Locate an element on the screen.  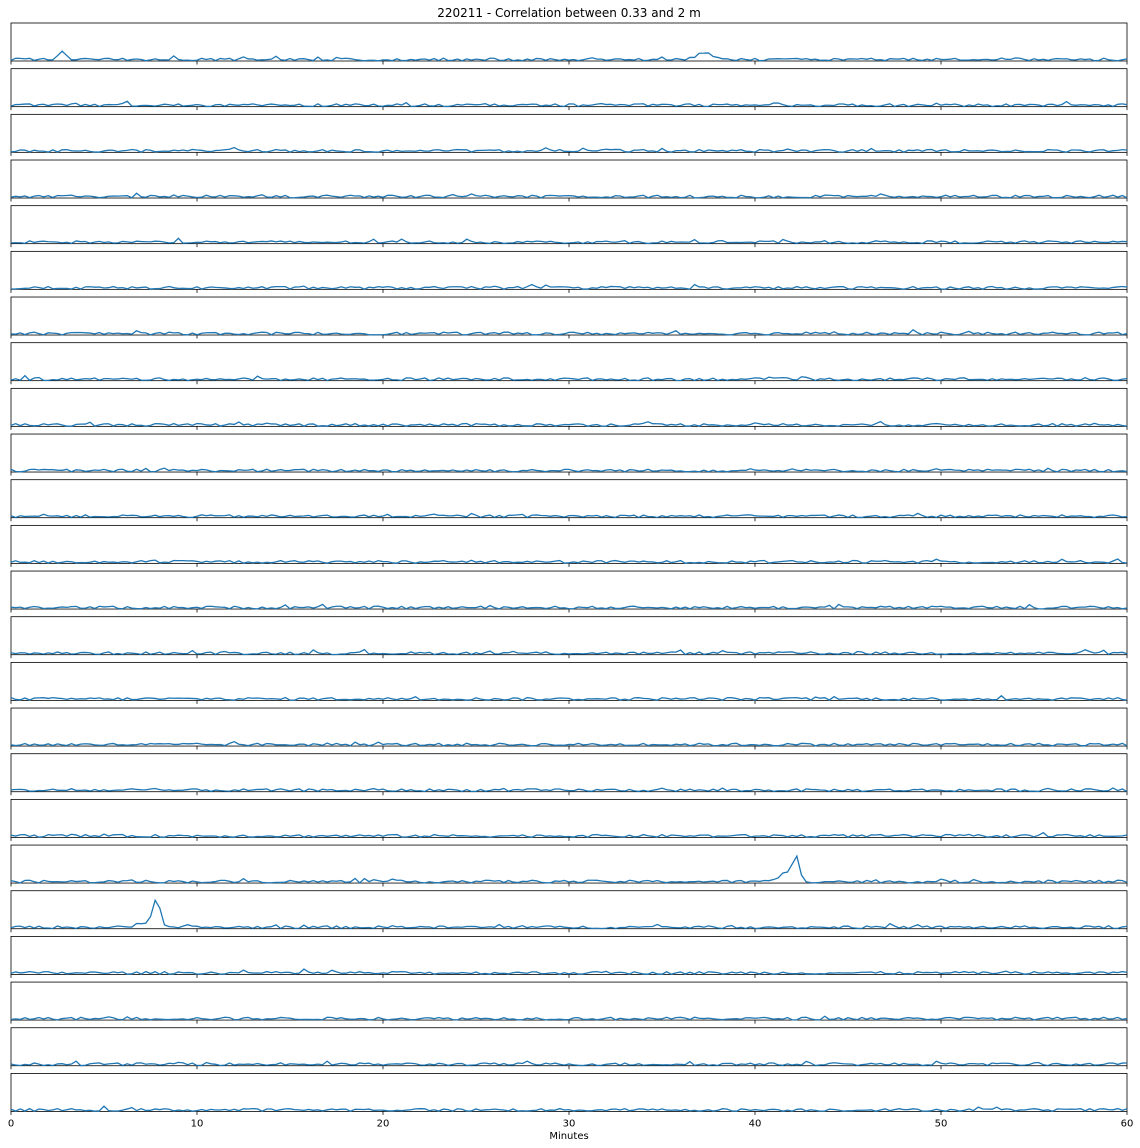
x-tick-label: 10 is located at coordinates (197, 1123).